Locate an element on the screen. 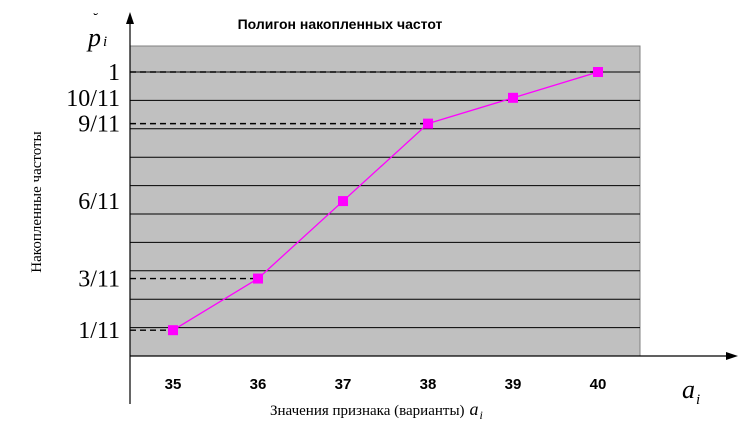  x-tick-label: 36 is located at coordinates (258, 384).